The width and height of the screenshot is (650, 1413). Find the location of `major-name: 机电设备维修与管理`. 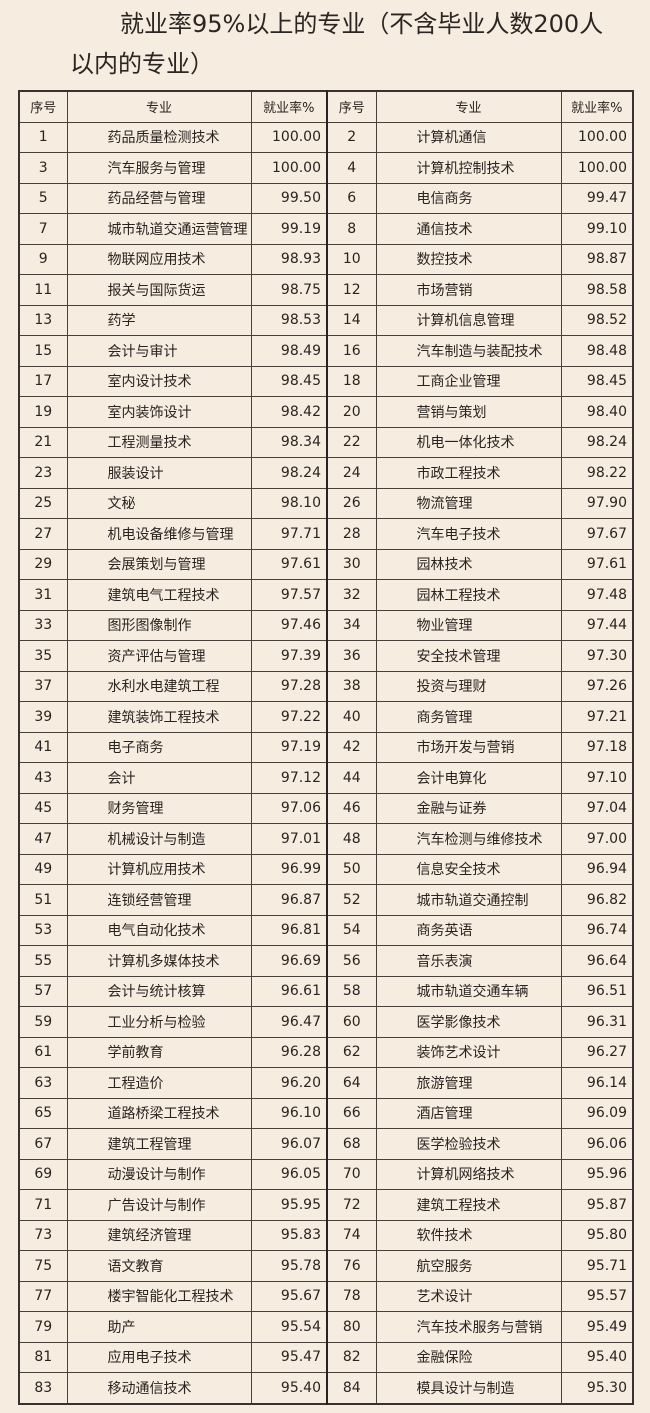

major-name: 机电设备维修与管理 is located at coordinates (159, 534).